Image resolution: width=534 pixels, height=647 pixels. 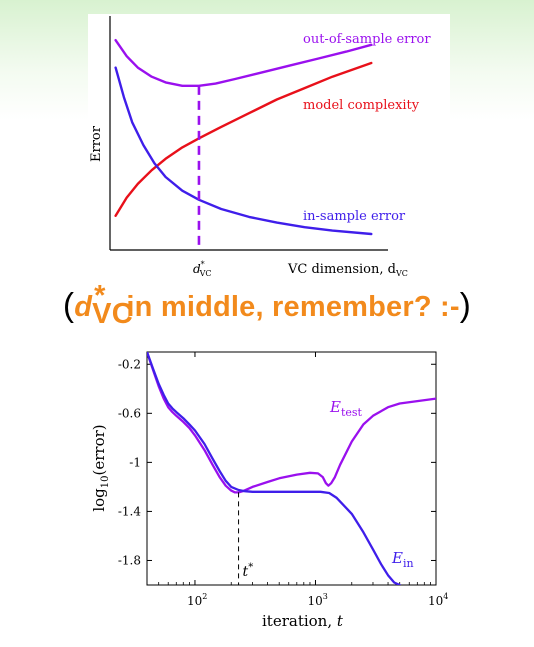 What do you see at coordinates (303, 621) in the screenshot?
I see `bottom-x-axis-label: iteration, t` at bounding box center [303, 621].